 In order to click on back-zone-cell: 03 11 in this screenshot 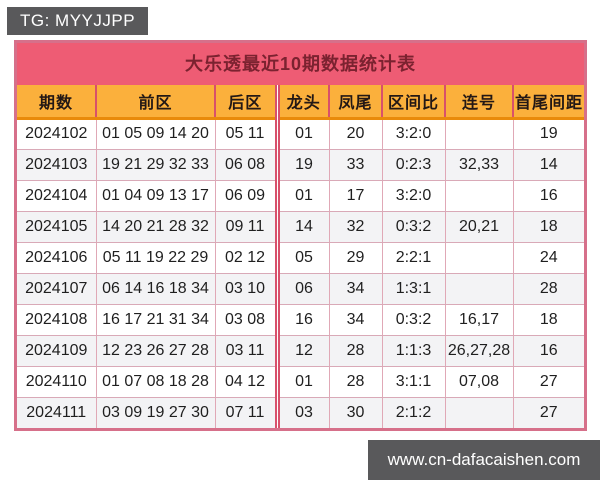, I will do `click(245, 351)`.